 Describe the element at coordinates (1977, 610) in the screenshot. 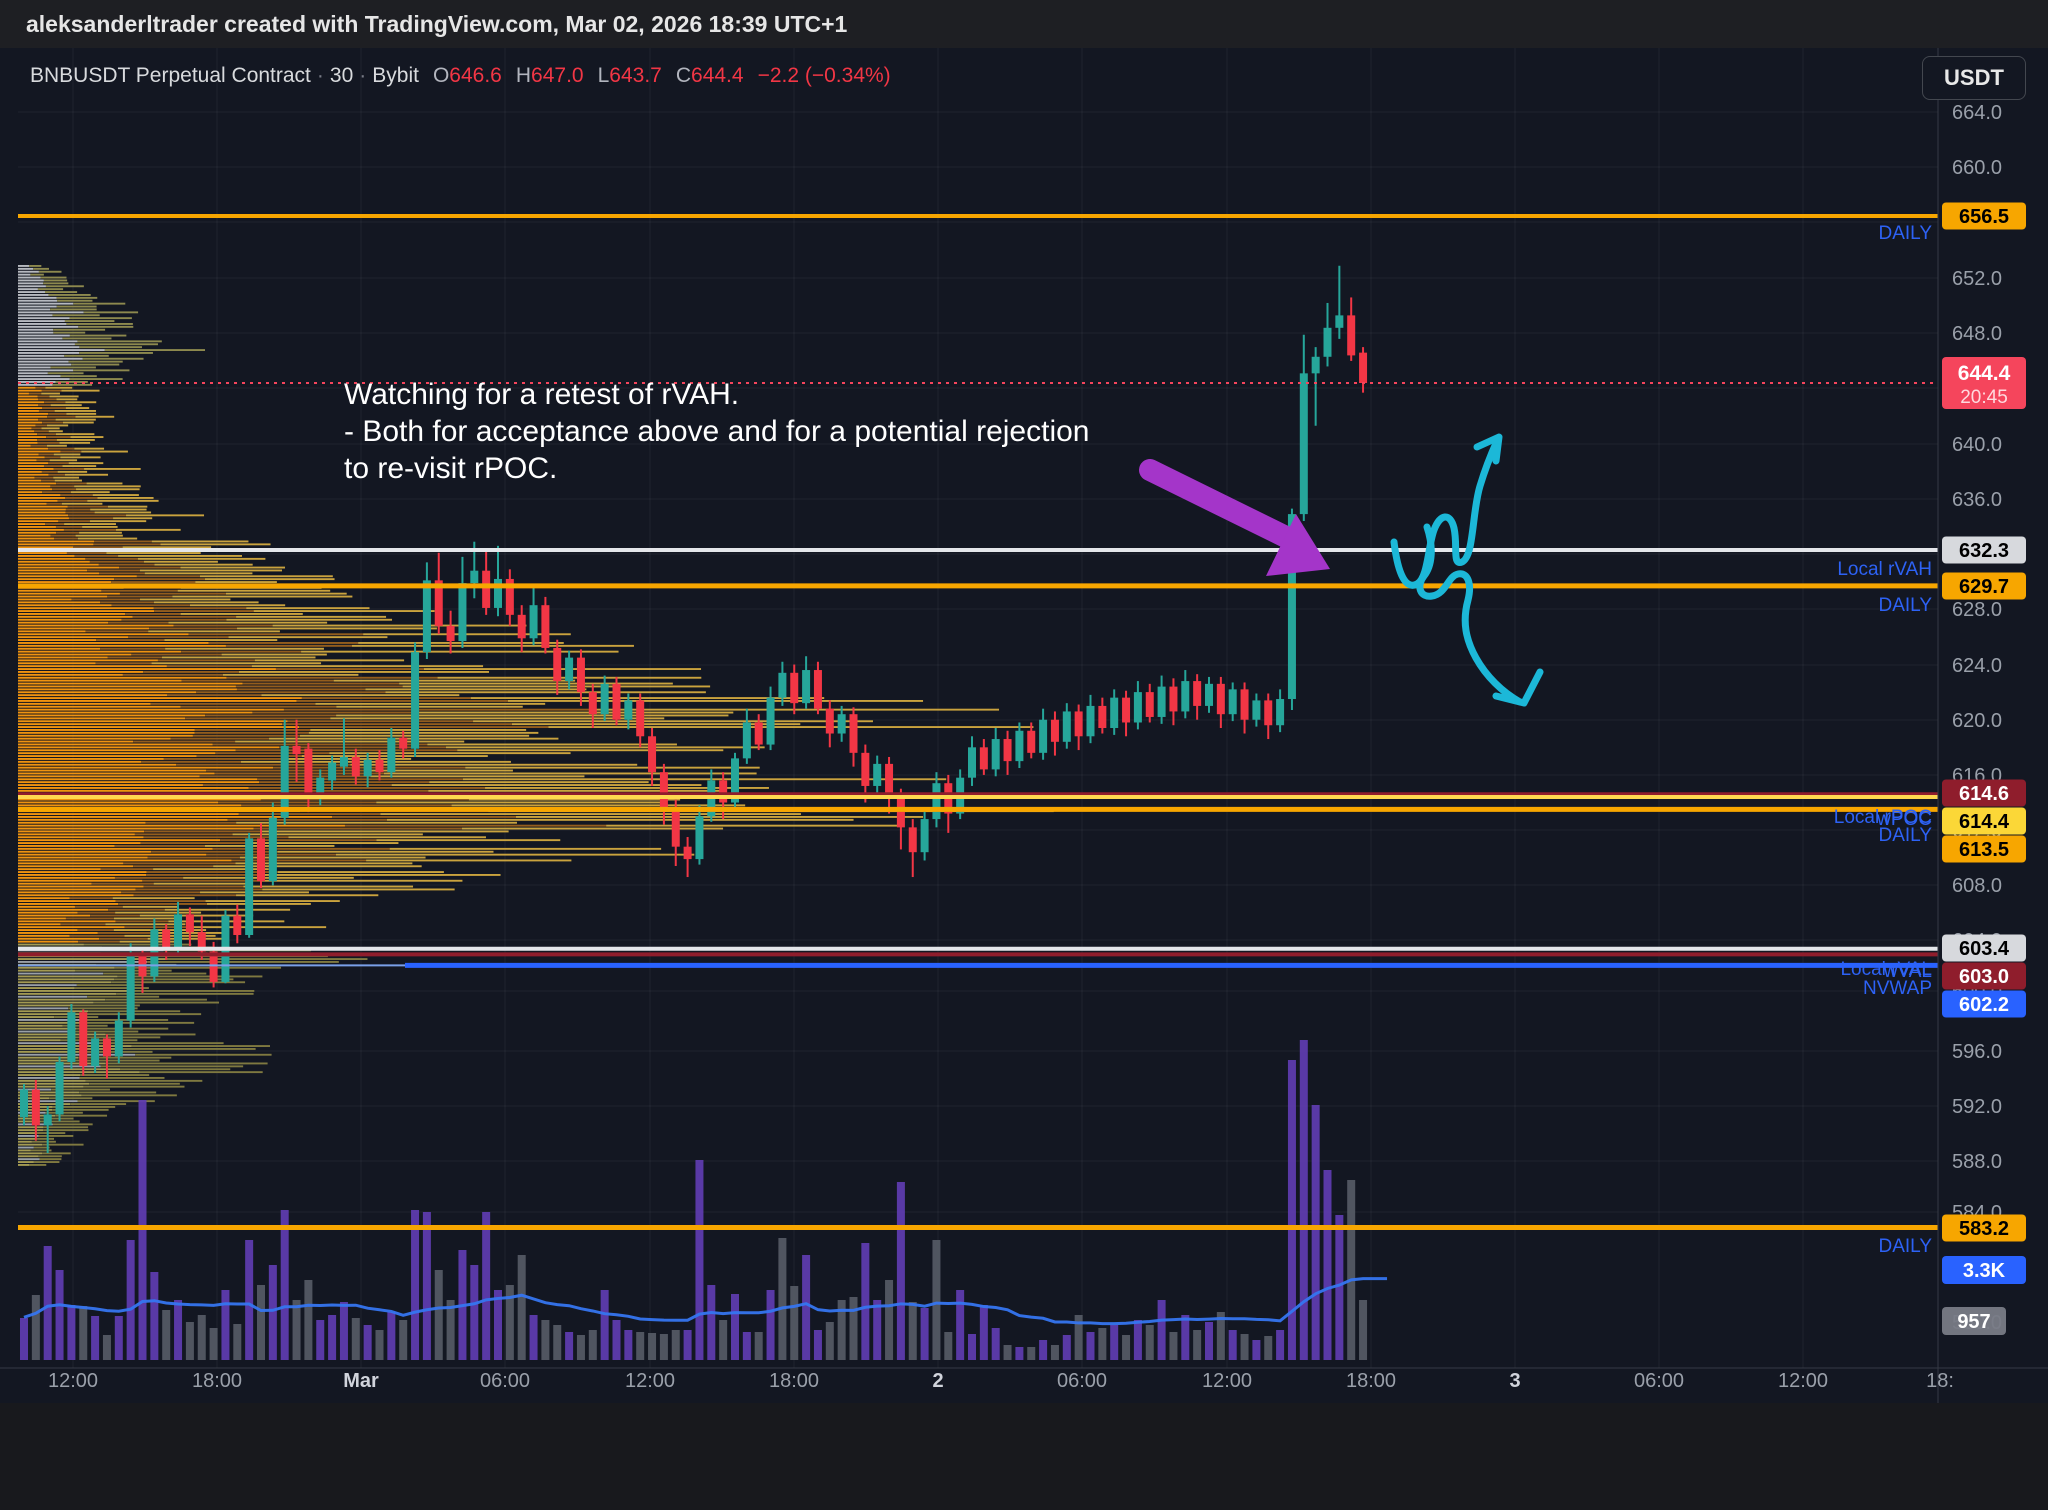

I see `price-tick: 628.0` at that location.